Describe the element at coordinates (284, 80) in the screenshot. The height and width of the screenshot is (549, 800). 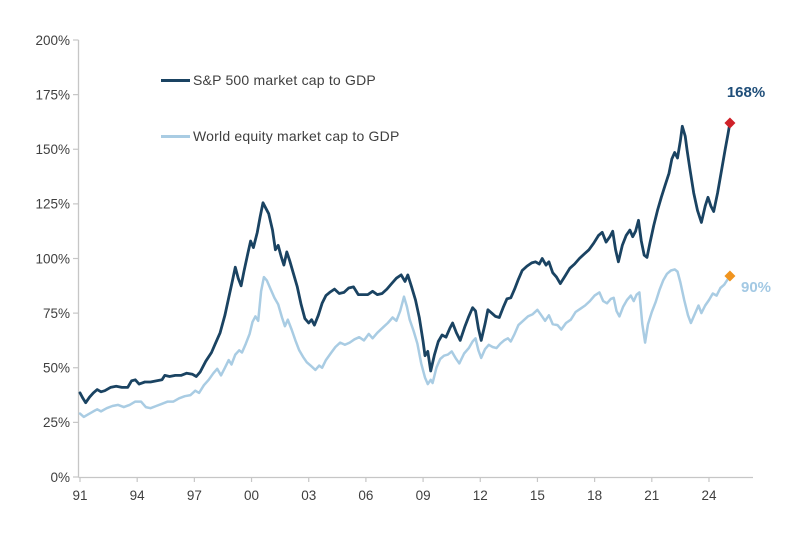
I see `legend-label-sp500: S&P 500 market cap to GDP` at that location.